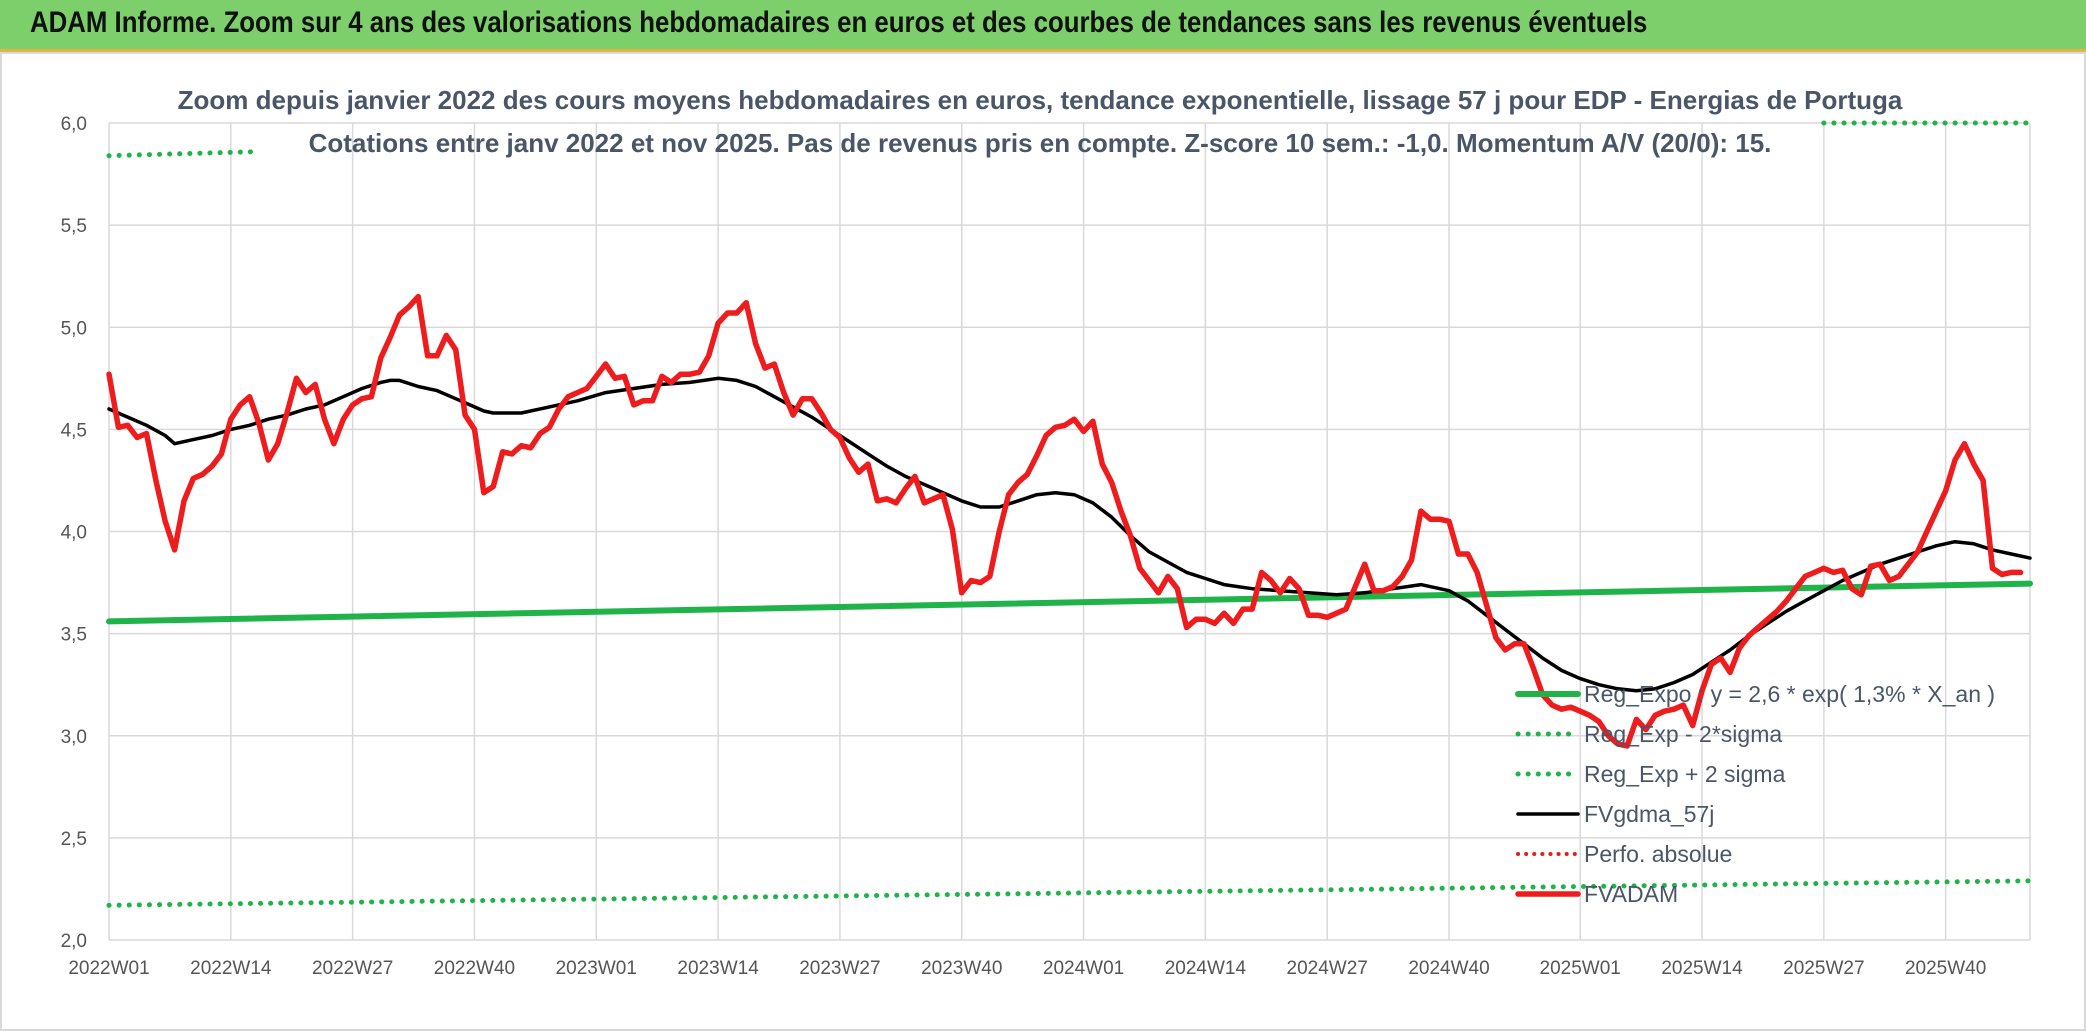 Image resolution: width=2086 pixels, height=1031 pixels. What do you see at coordinates (1945, 968) in the screenshot?
I see `x-tick-label: 2025W40` at bounding box center [1945, 968].